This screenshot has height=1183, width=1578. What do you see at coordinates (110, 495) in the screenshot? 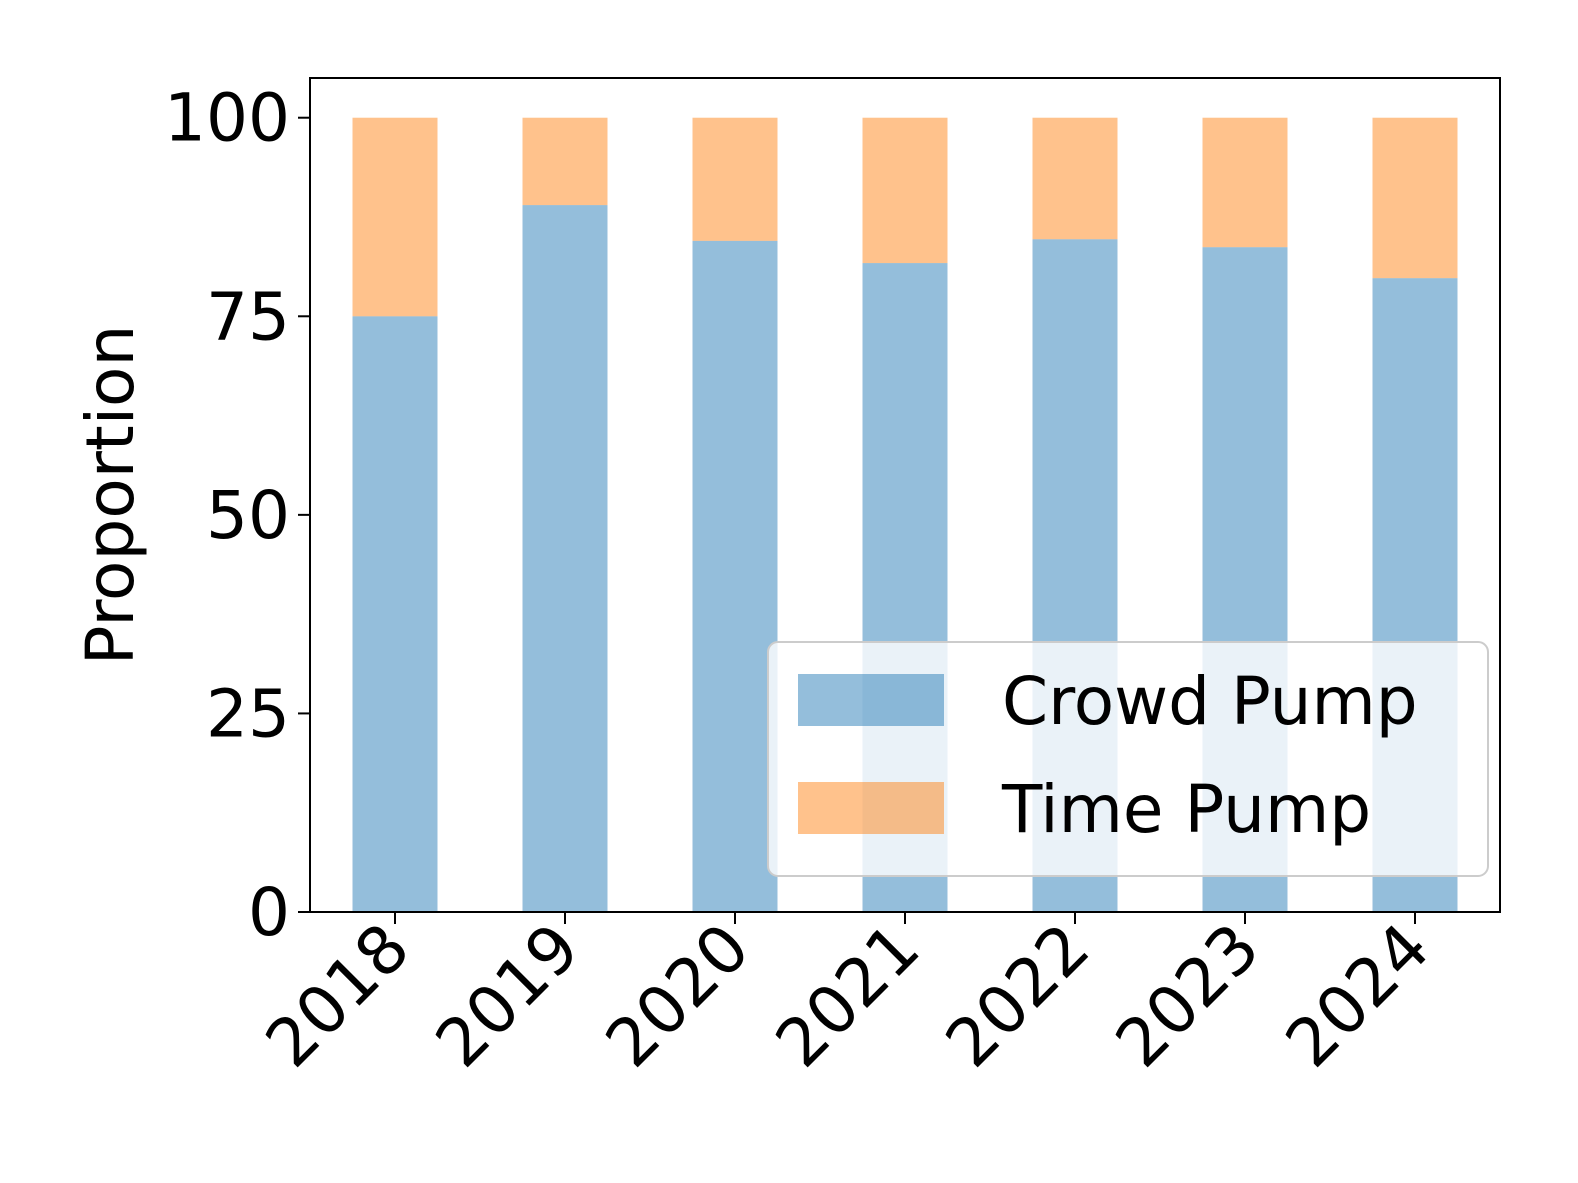
I see `y-axis-label: Proportion` at bounding box center [110, 495].